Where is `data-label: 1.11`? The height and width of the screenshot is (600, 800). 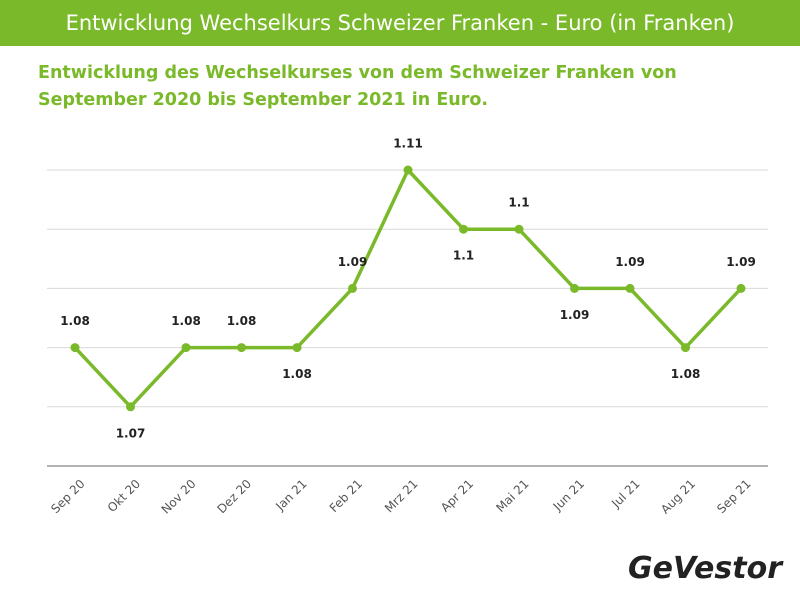
data-label: 1.11 is located at coordinates (408, 144).